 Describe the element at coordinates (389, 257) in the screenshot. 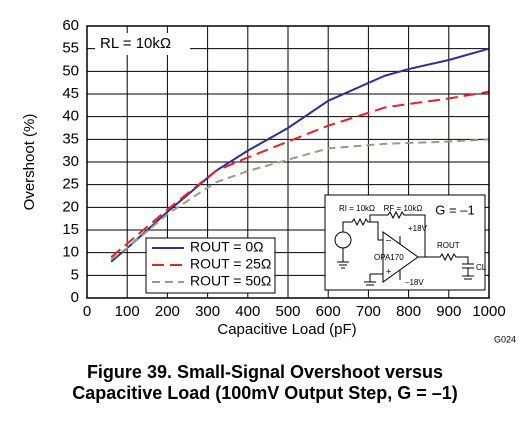

I see `circuit-label: OPA170` at that location.